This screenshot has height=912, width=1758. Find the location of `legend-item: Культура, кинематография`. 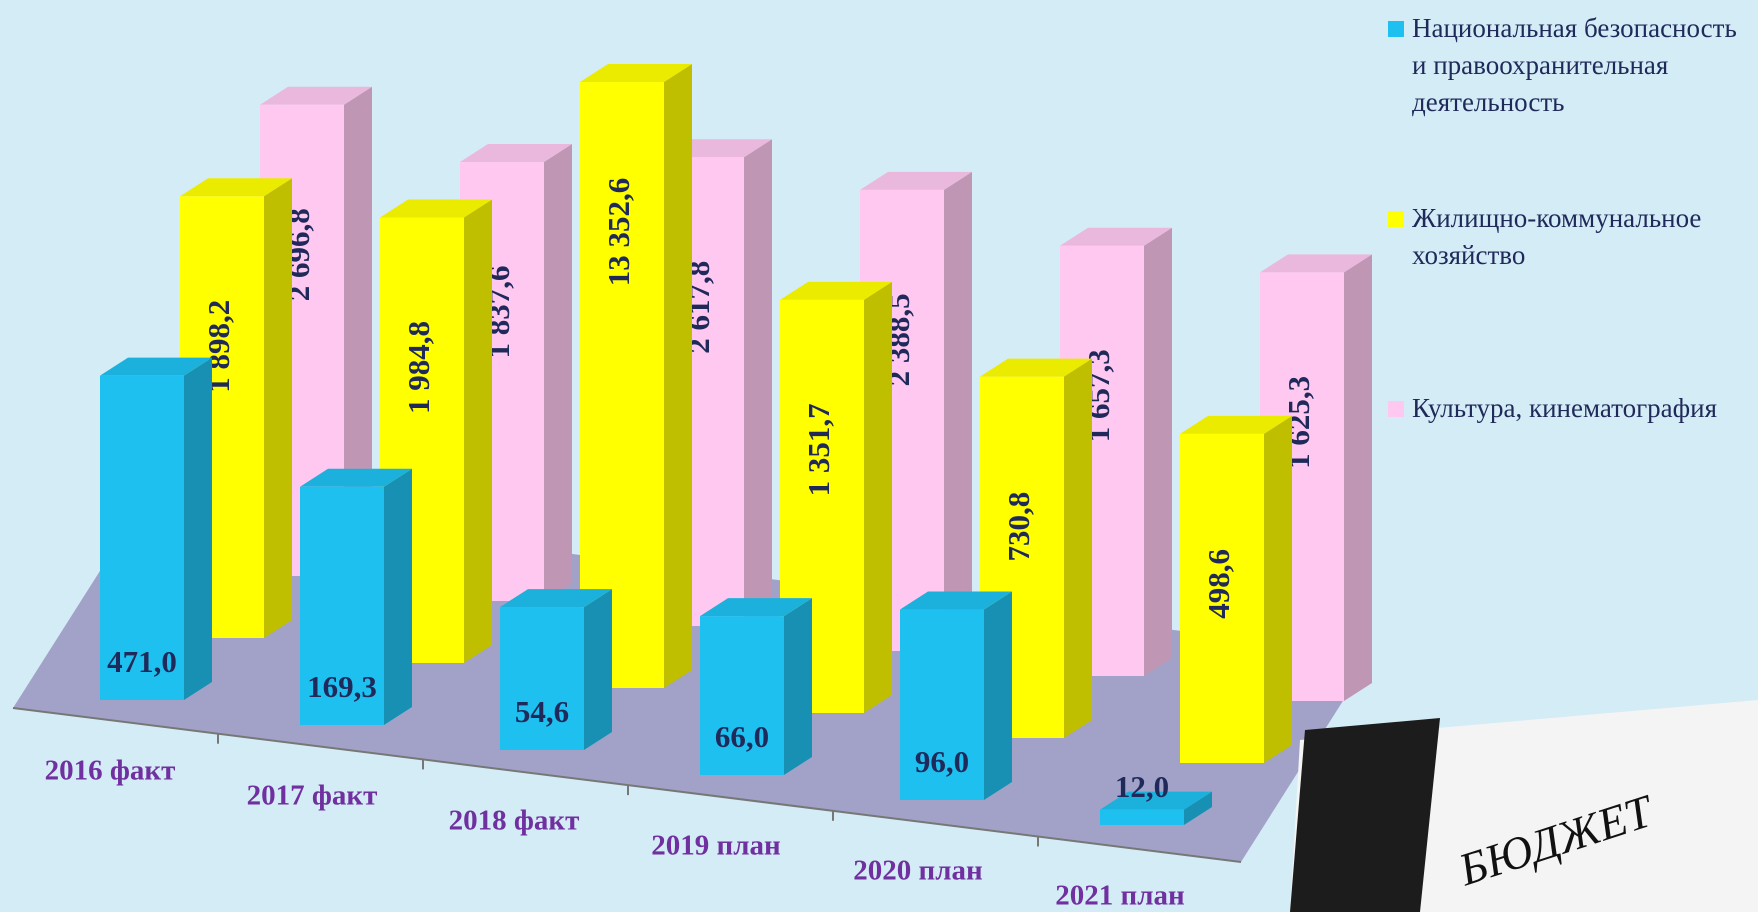

legend-item: Культура, кинематография is located at coordinates (1572, 485).